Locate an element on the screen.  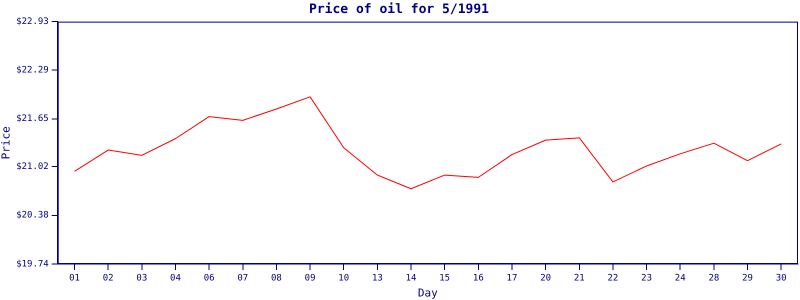
x-tick-label: 15 is located at coordinates (444, 279).